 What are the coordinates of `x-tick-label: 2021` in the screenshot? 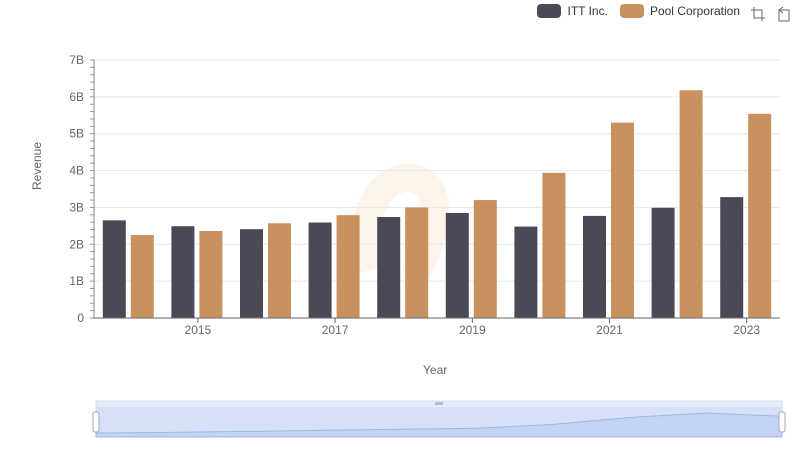 It's located at (609, 330).